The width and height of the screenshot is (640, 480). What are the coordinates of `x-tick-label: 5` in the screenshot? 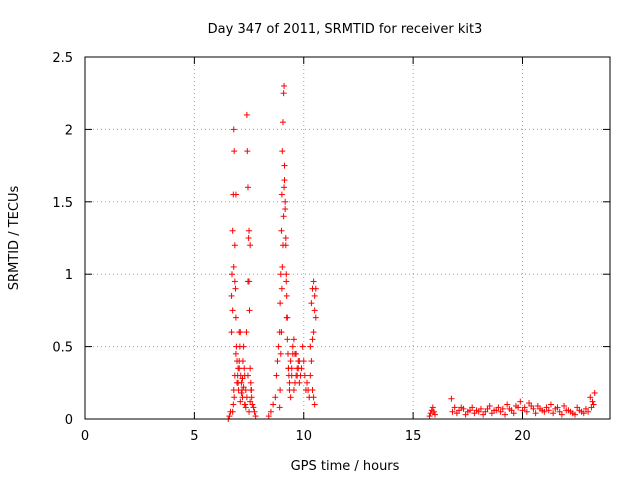 It's located at (194, 436).